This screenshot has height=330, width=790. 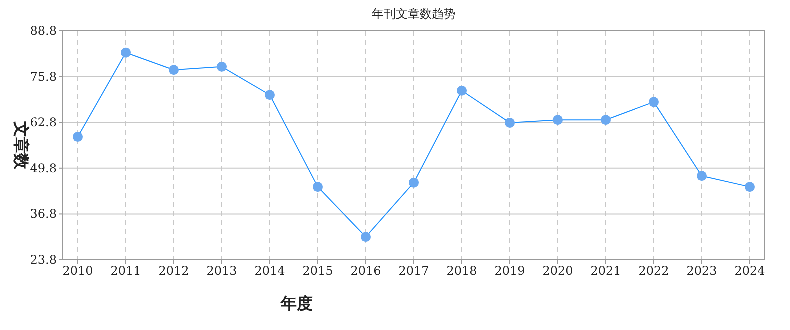 What do you see at coordinates (43, 77) in the screenshot?
I see `y-tick-label: 75.8` at bounding box center [43, 77].